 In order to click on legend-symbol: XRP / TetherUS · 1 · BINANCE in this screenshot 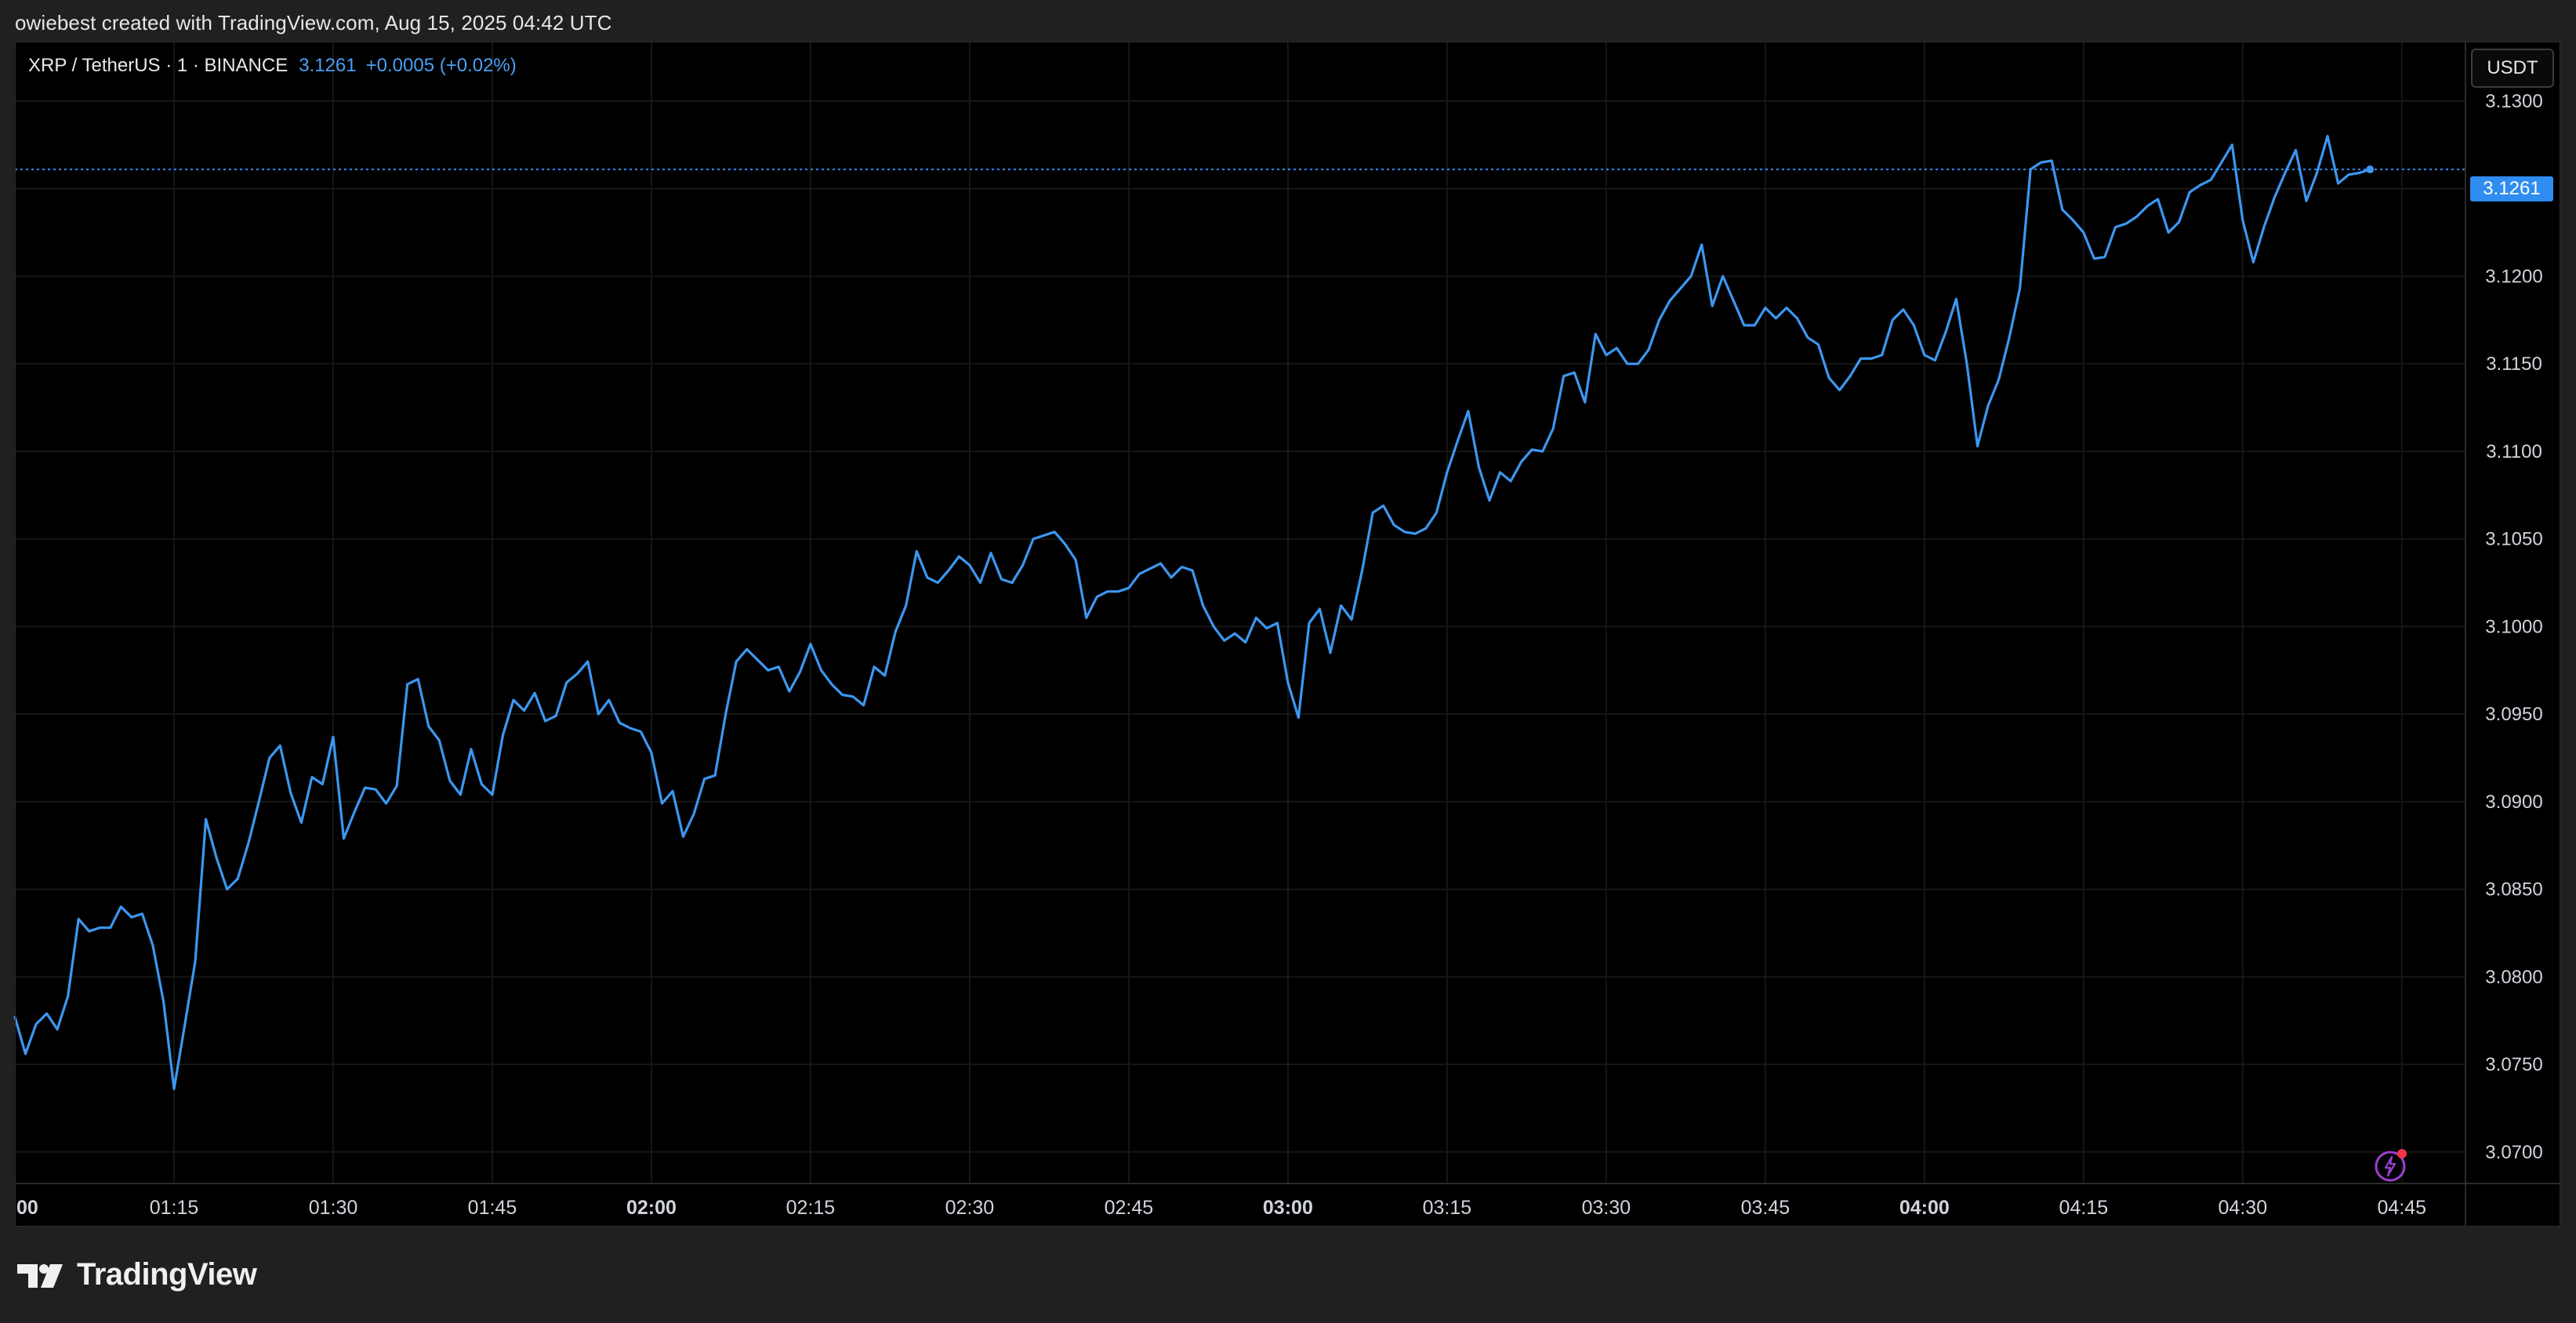, I will do `click(158, 65)`.